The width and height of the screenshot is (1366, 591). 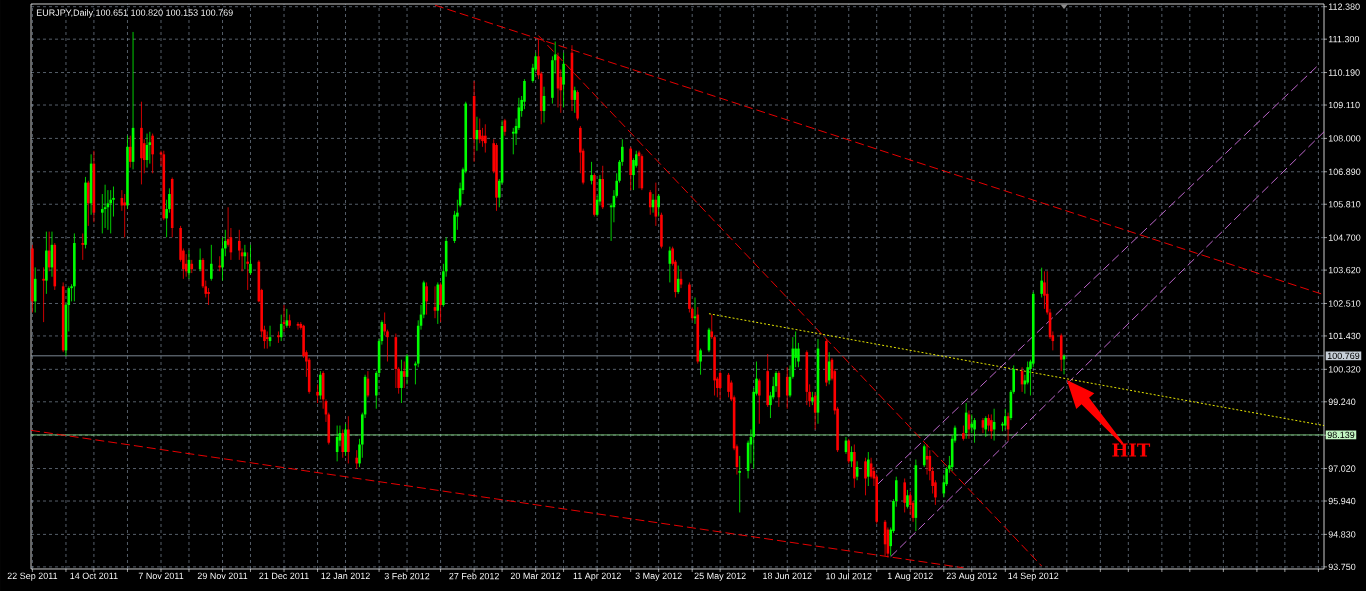 I want to click on y-tick-label: 111.300, so click(x=1344, y=39).